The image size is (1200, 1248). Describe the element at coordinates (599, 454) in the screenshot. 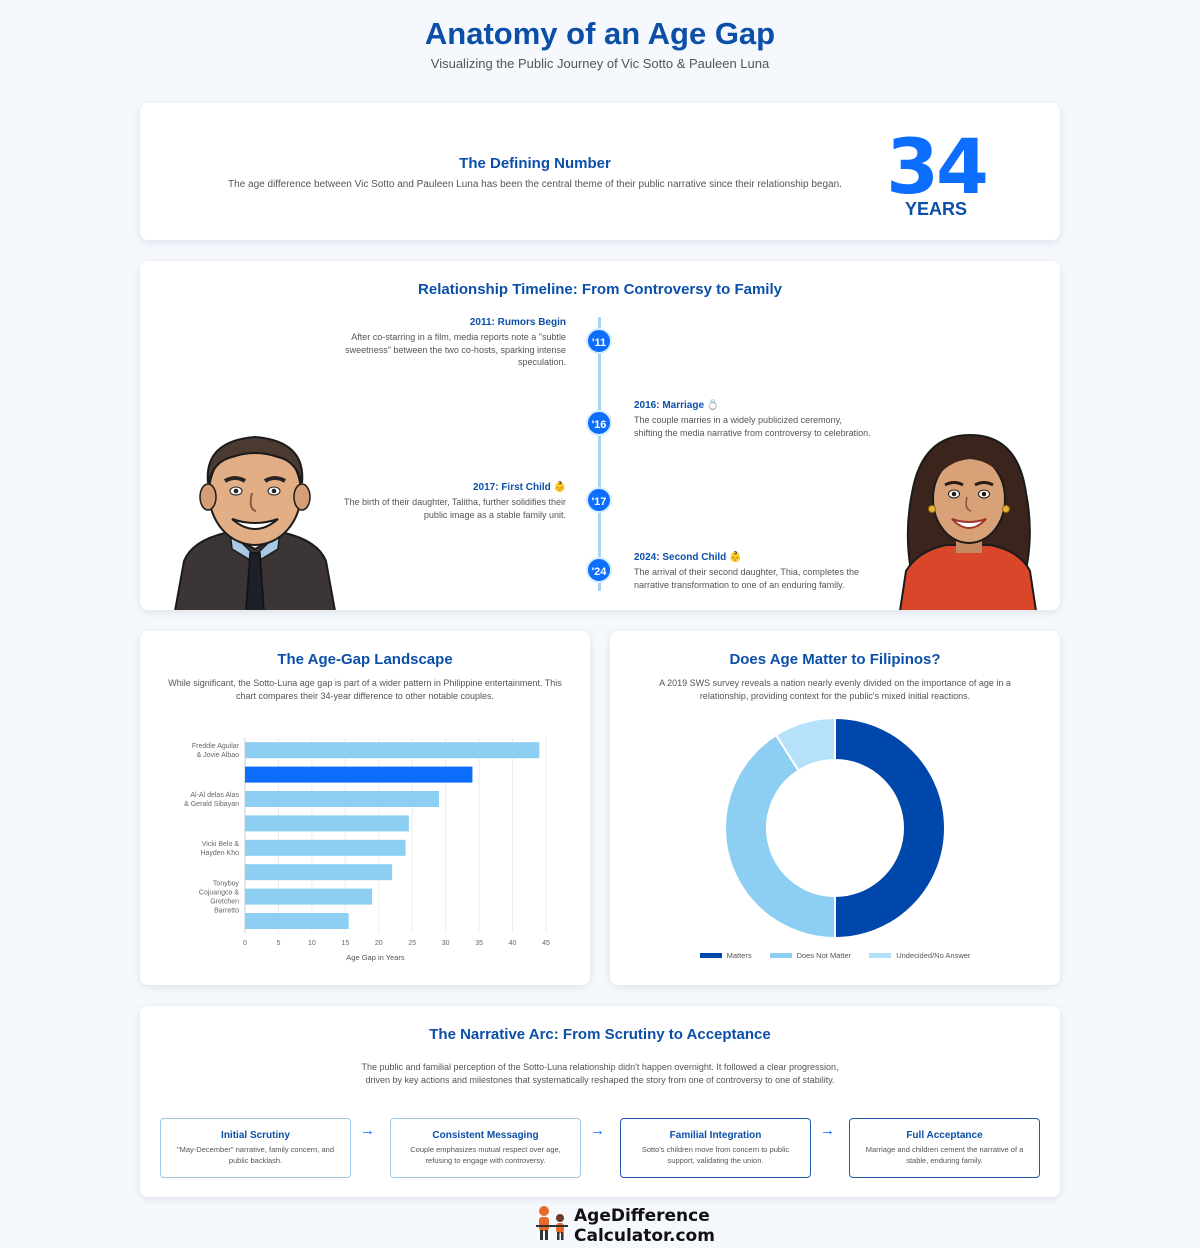

I see `timeline-line` at that location.